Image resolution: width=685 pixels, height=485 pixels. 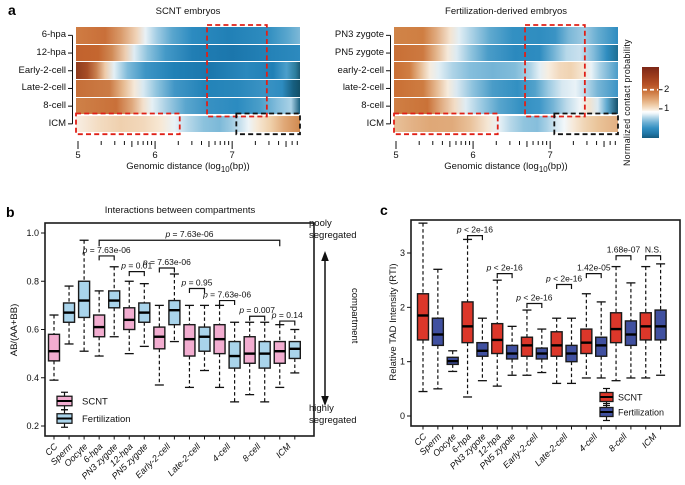 What do you see at coordinates (506, 88) in the screenshot?
I see `heatmap-row-late-2-cell` at bounding box center [506, 88].